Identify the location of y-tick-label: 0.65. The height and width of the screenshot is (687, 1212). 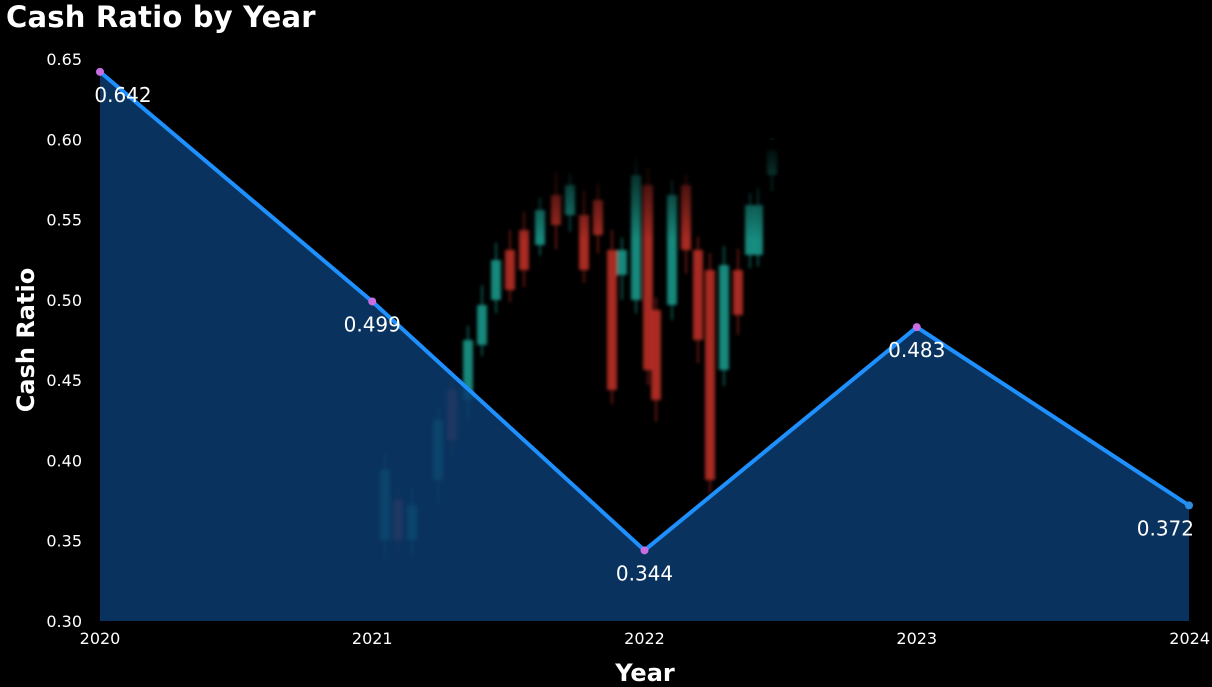
(64, 59).